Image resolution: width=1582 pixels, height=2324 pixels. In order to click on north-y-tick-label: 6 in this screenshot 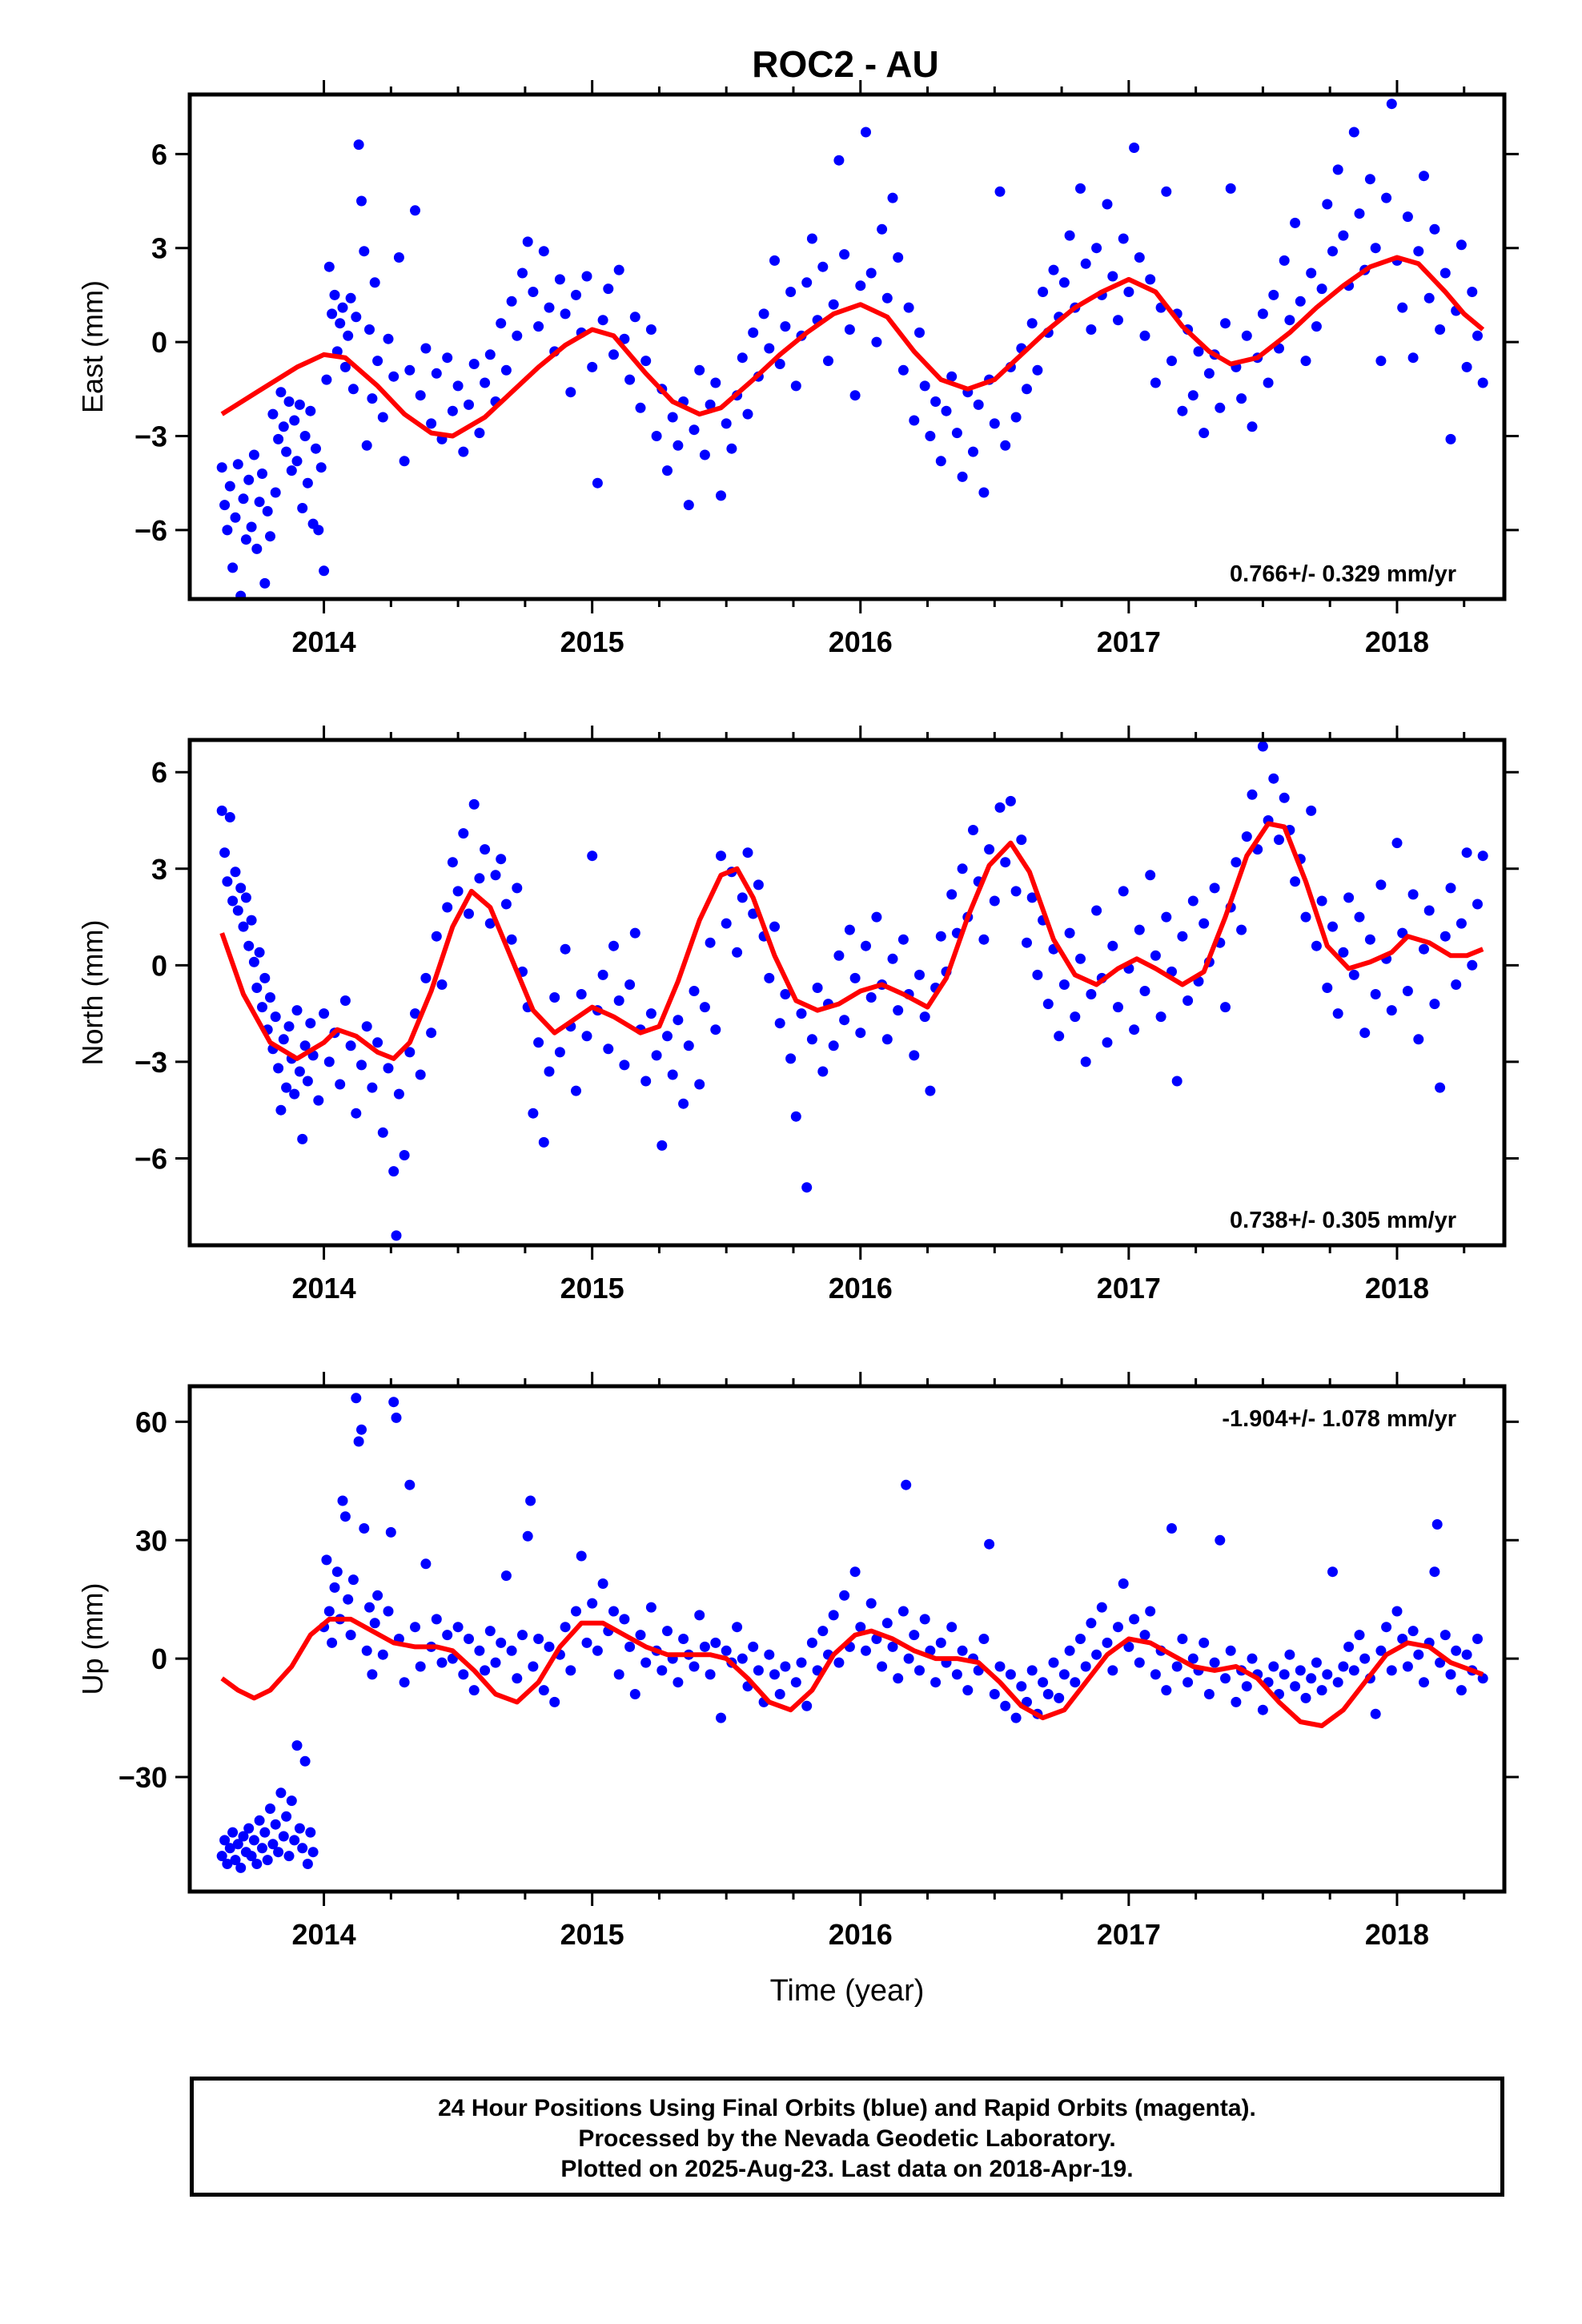, I will do `click(159, 772)`.